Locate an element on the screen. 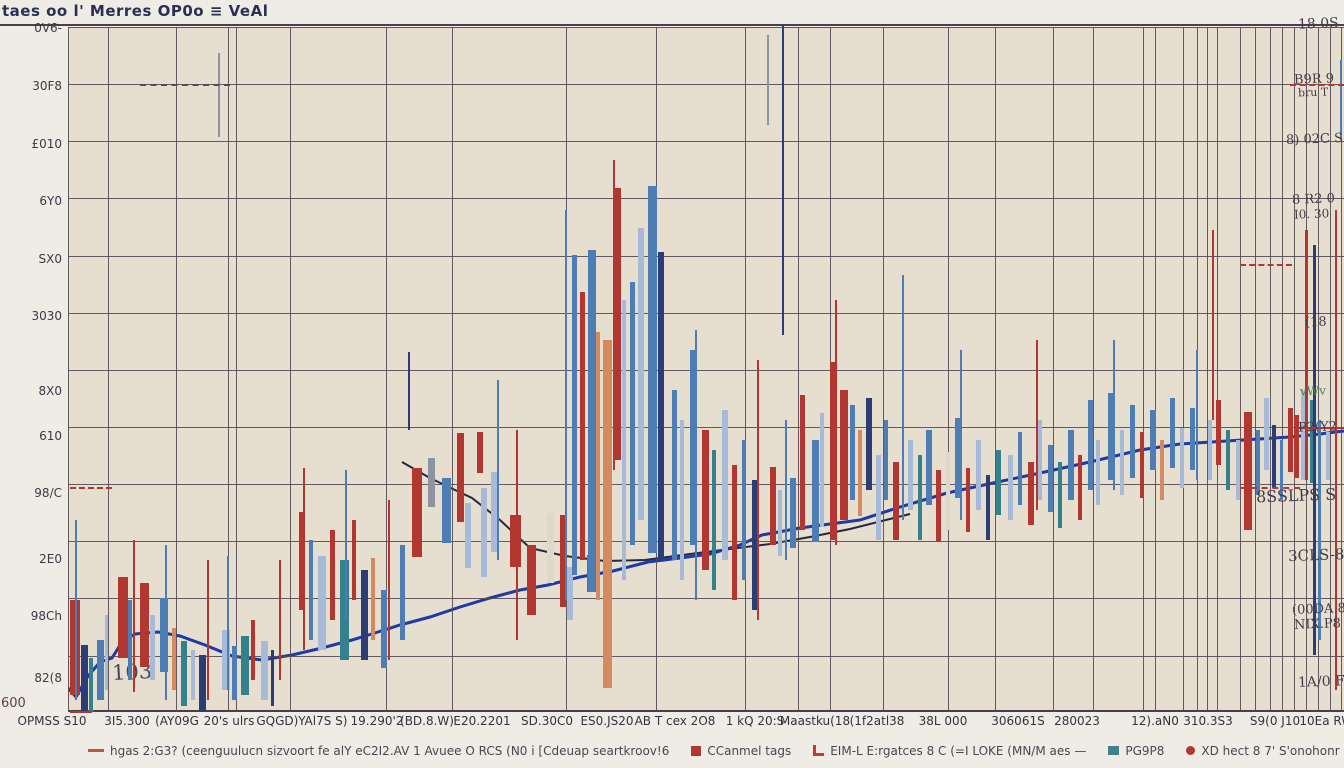  corner-axis-label: 600 is located at coordinates (13, 703).